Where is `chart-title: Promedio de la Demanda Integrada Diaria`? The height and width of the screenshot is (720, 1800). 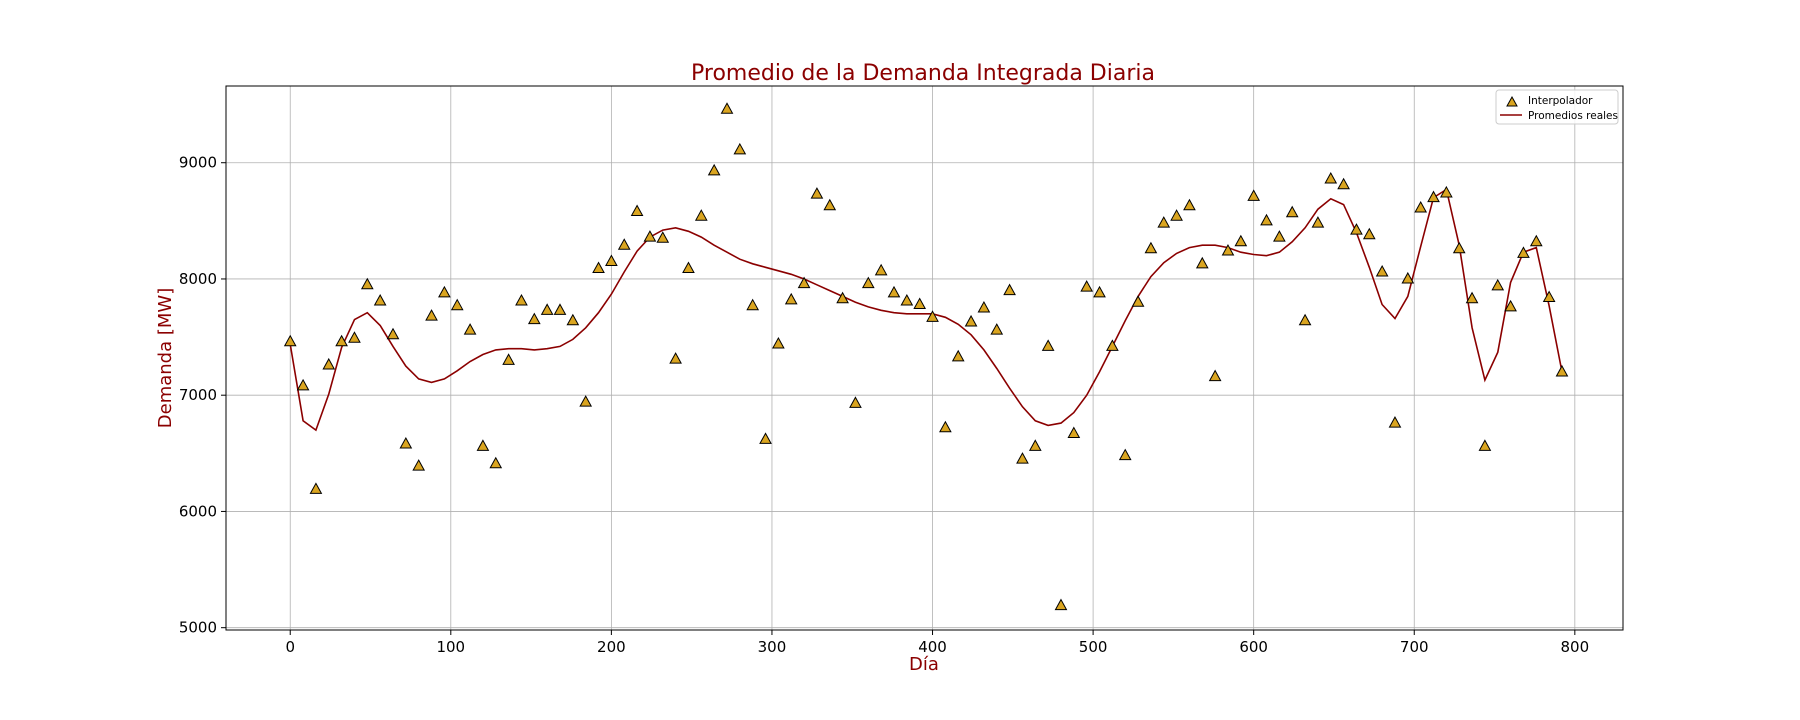 chart-title: Promedio de la Demanda Integrada Diaria is located at coordinates (923, 73).